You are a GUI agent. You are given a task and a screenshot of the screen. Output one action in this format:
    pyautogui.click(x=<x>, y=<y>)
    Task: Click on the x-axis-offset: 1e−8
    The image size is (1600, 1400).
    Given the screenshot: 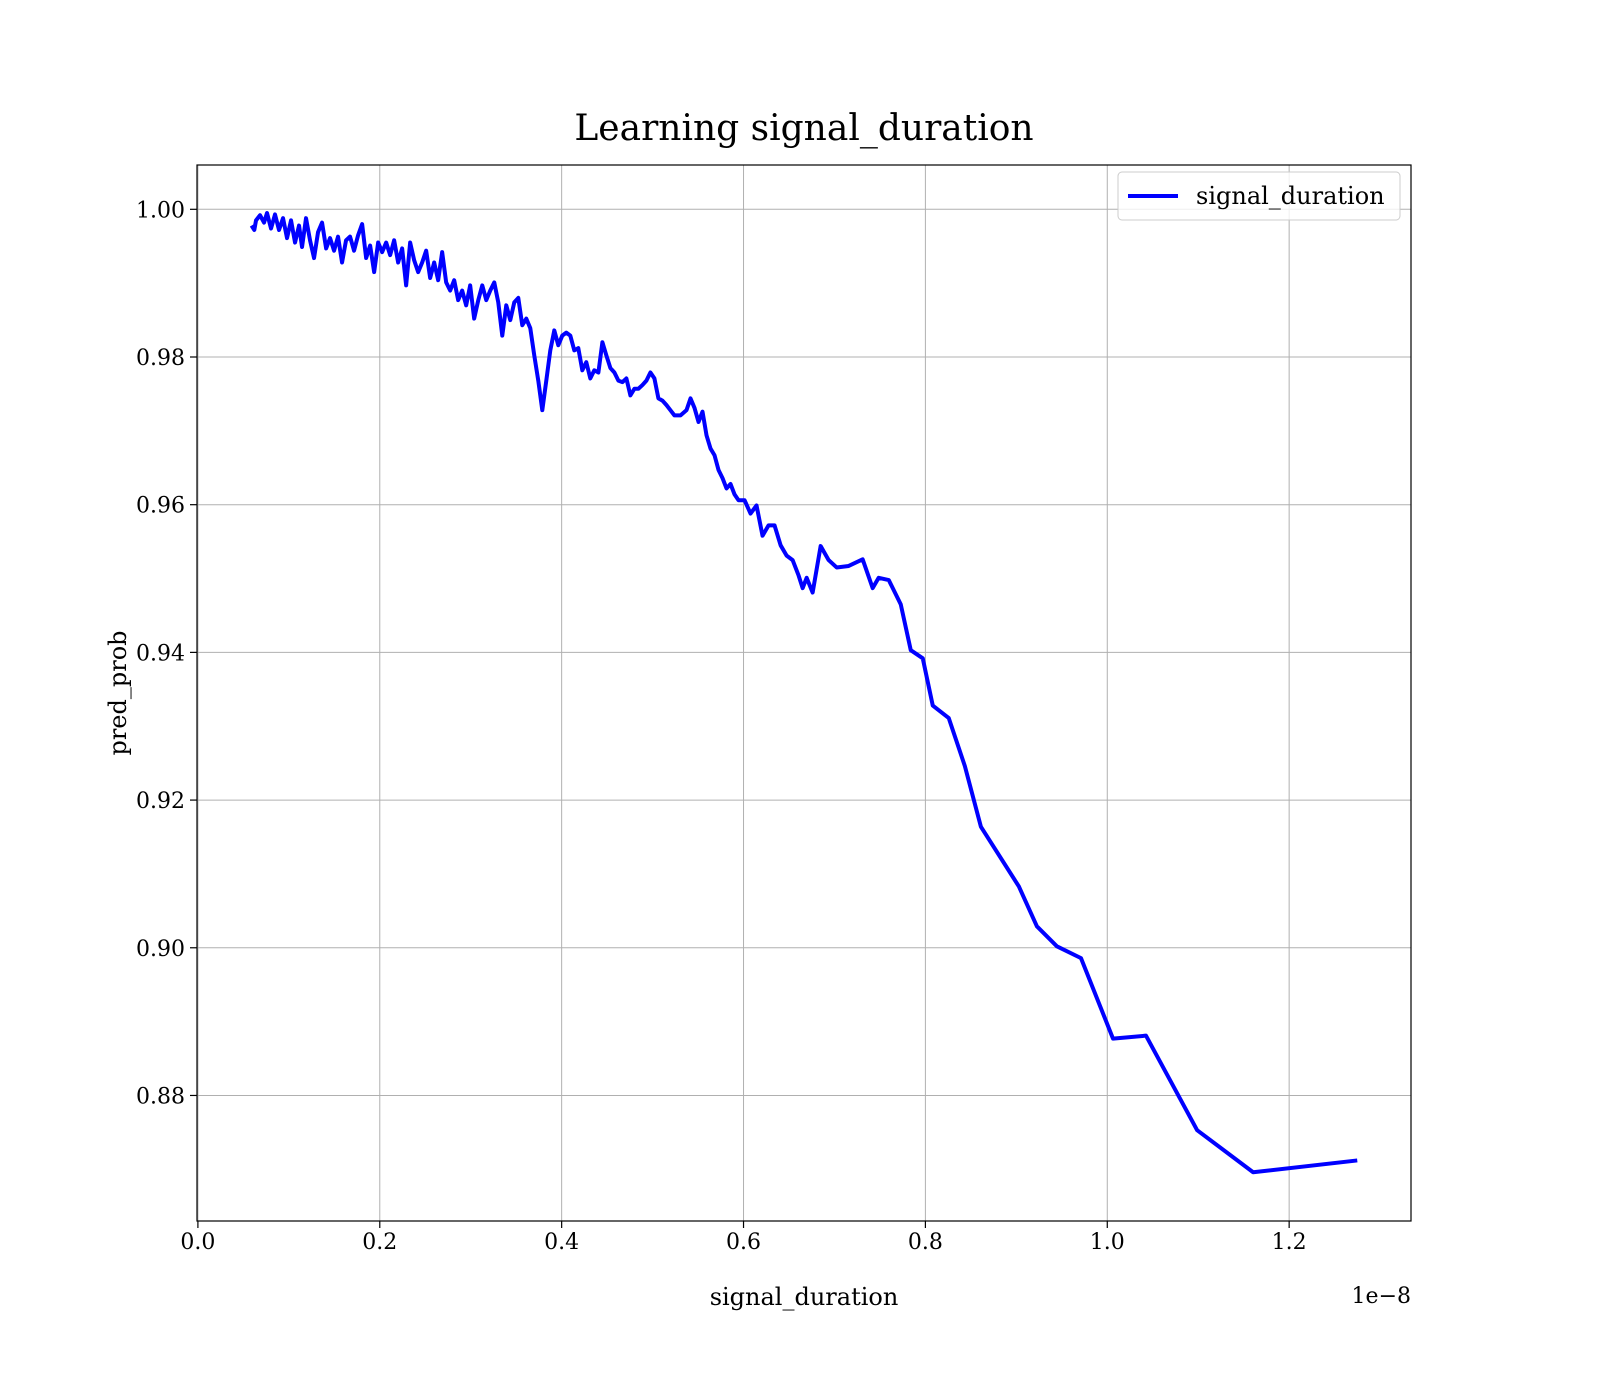 What is the action you would take?
    pyautogui.click(x=1381, y=1296)
    